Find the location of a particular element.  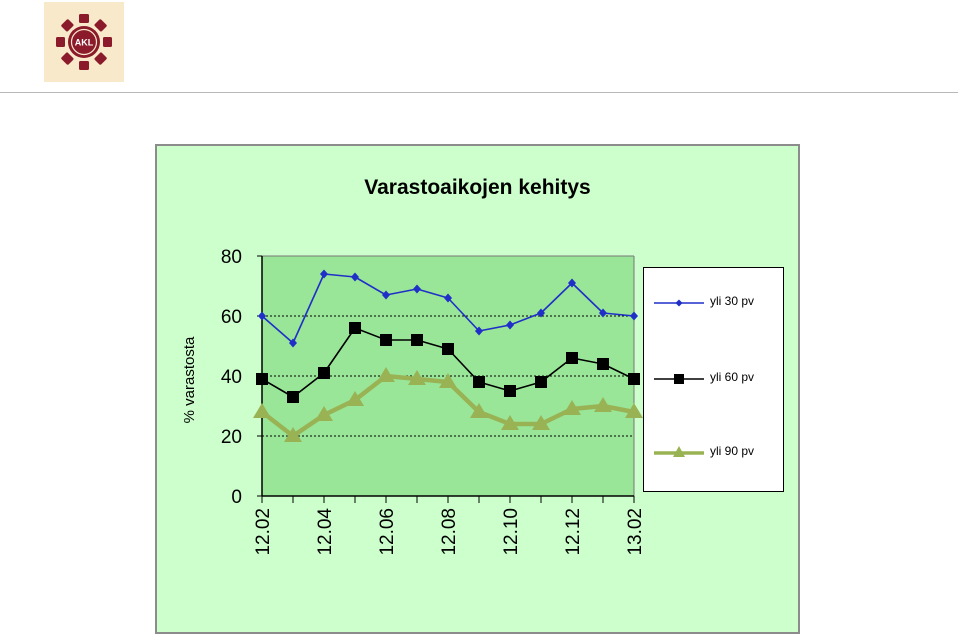

x-tick-label: 12.08 is located at coordinates (449, 532).